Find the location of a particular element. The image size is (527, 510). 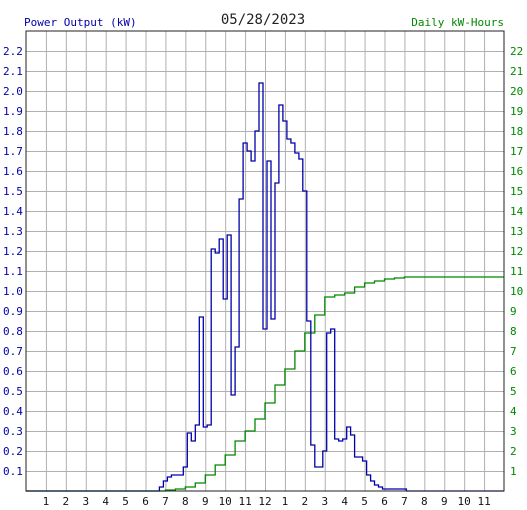

y-left-tick-label: 0.9 is located at coordinates (13, 311).